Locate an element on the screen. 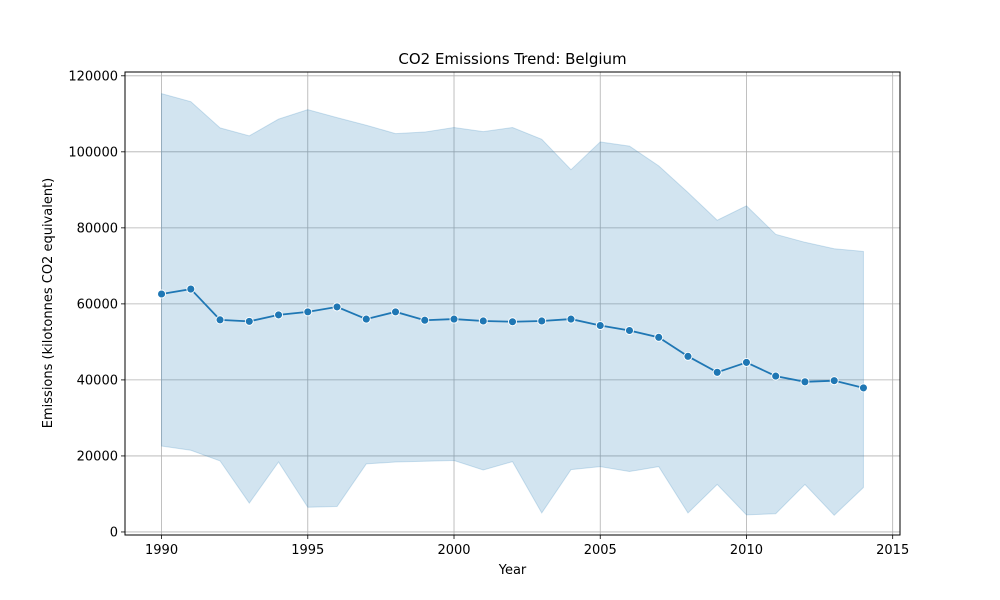 The image size is (1000, 600). x-tick-label: 2010 is located at coordinates (746, 550).